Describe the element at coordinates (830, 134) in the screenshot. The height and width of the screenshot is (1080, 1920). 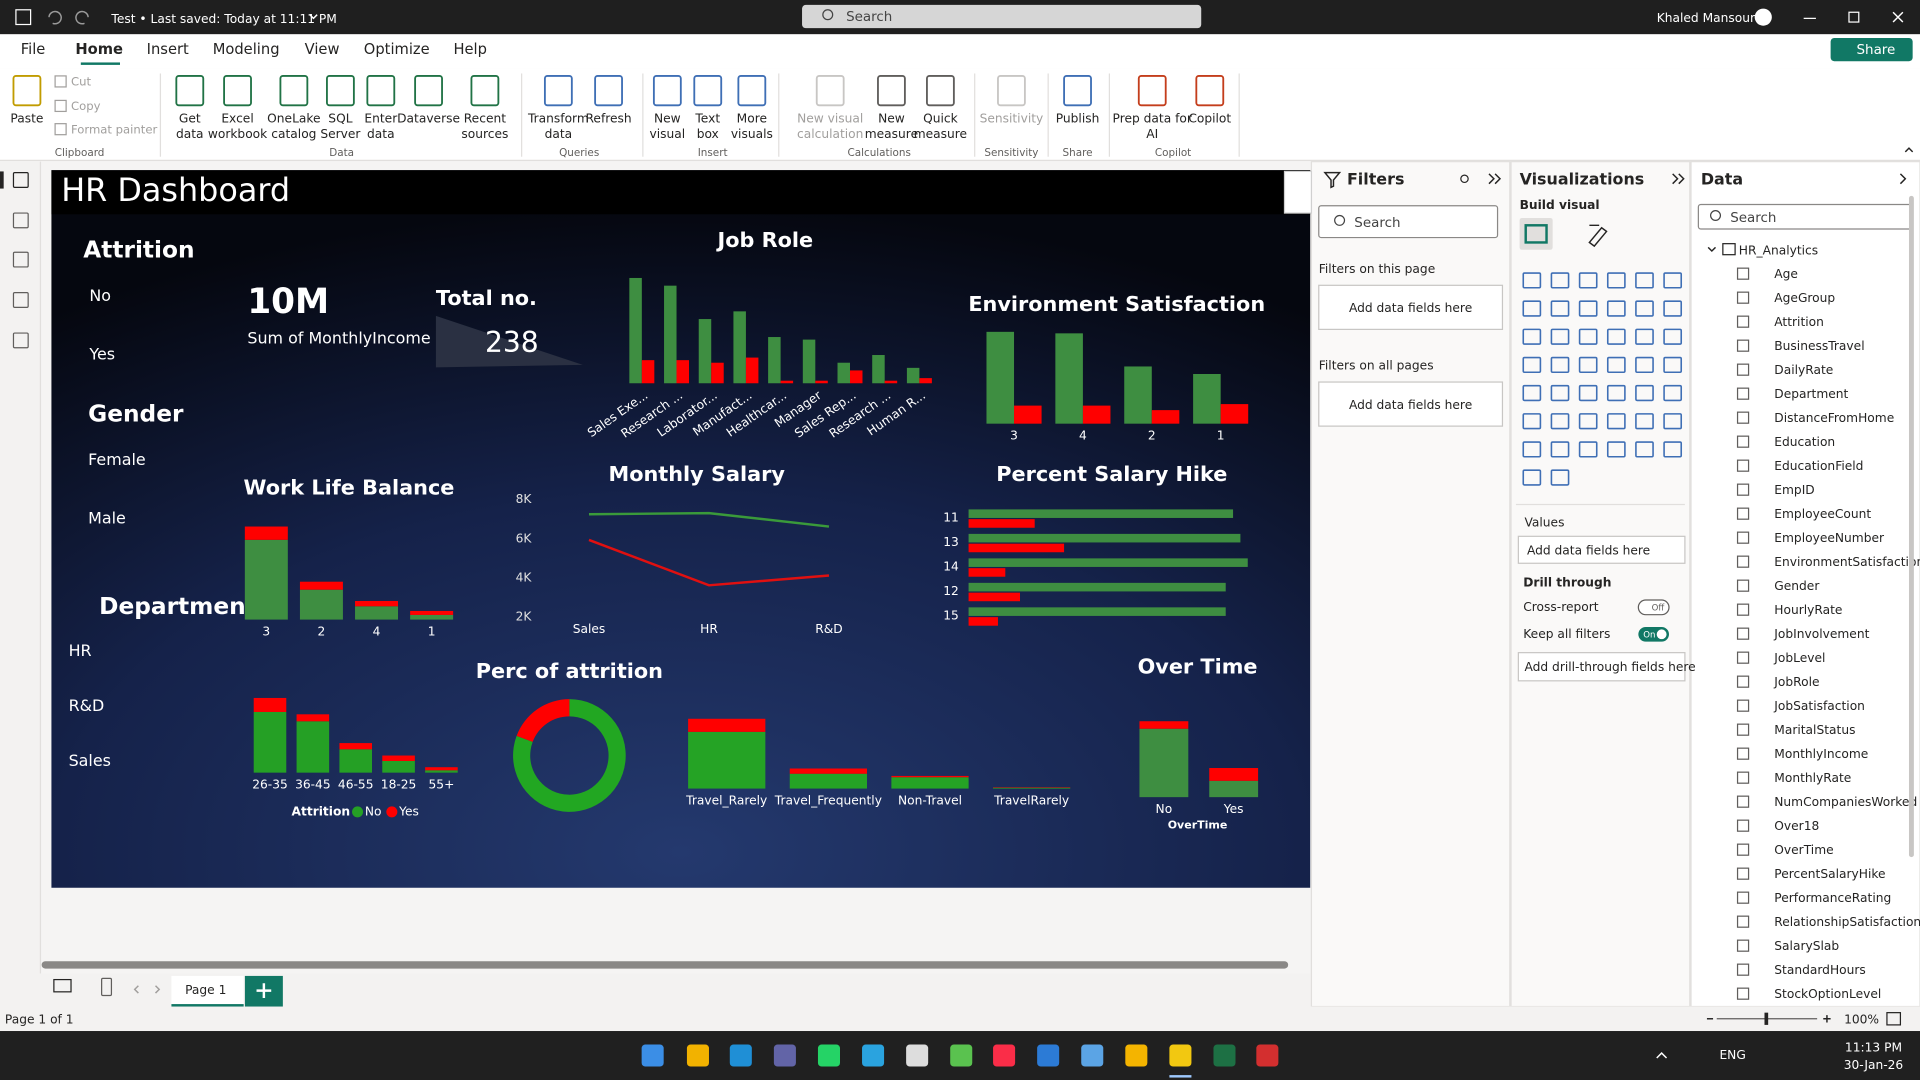
I see `ribbon-button-label: calculation` at that location.